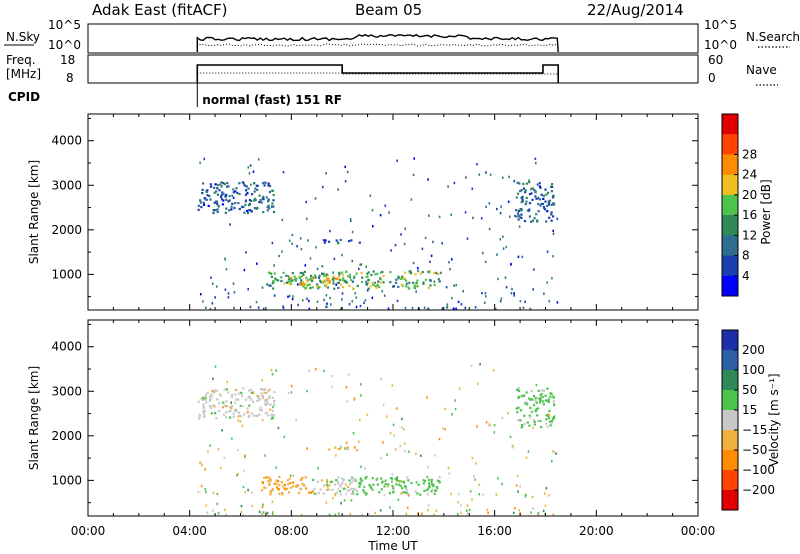 This screenshot has width=800, height=554. What do you see at coordinates (730, 340) in the screenshot?
I see `colorbar-swatch` at bounding box center [730, 340].